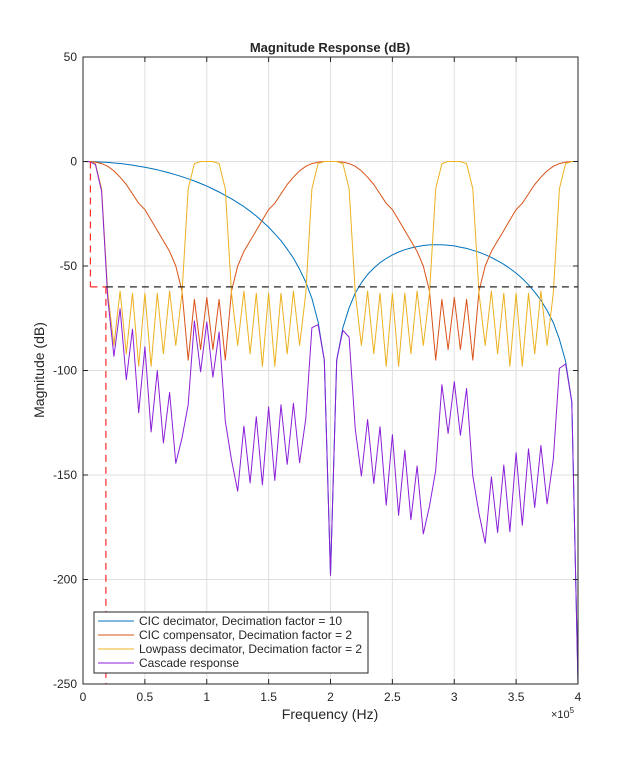 The height and width of the screenshot is (768, 640). What do you see at coordinates (73, 162) in the screenshot?
I see `y-tick-label: 0` at bounding box center [73, 162].